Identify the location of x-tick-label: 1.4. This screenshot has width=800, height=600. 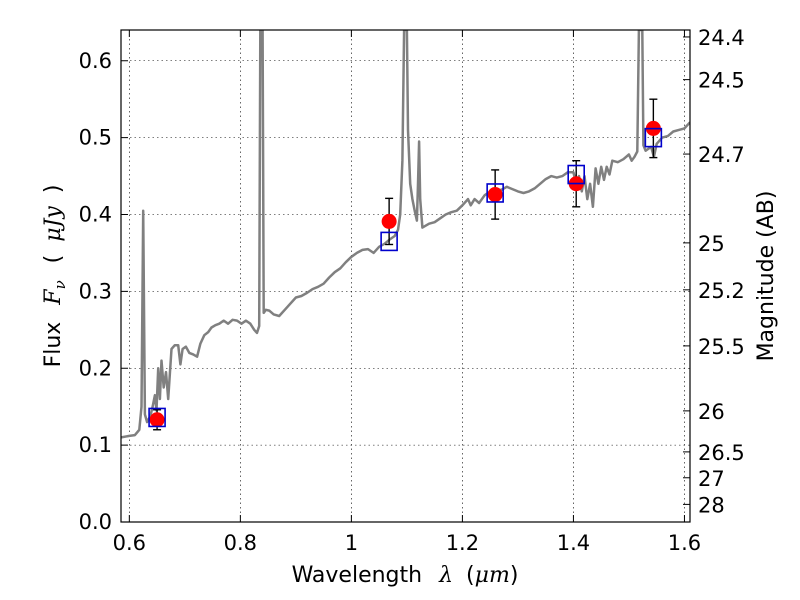
(573, 543).